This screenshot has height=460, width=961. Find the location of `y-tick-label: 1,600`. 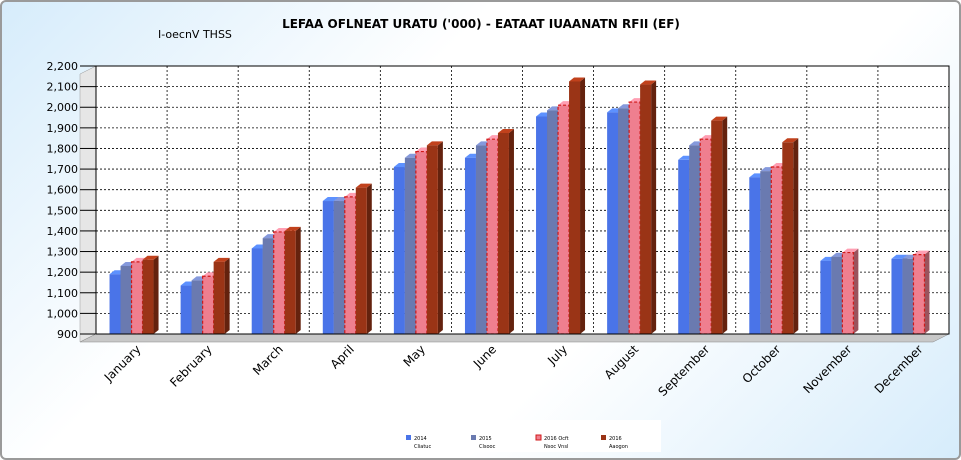

y-tick-label: 1,600 is located at coordinates (63, 190).